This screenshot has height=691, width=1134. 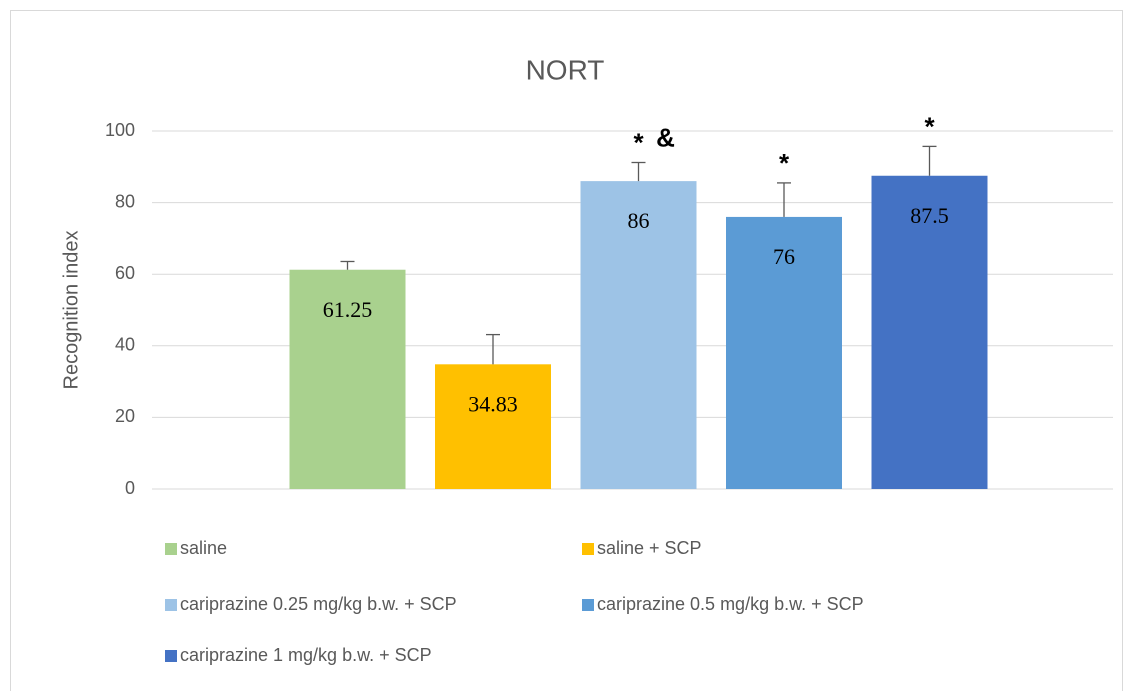 What do you see at coordinates (493, 403) in the screenshot?
I see `value-label: 34.83` at bounding box center [493, 403].